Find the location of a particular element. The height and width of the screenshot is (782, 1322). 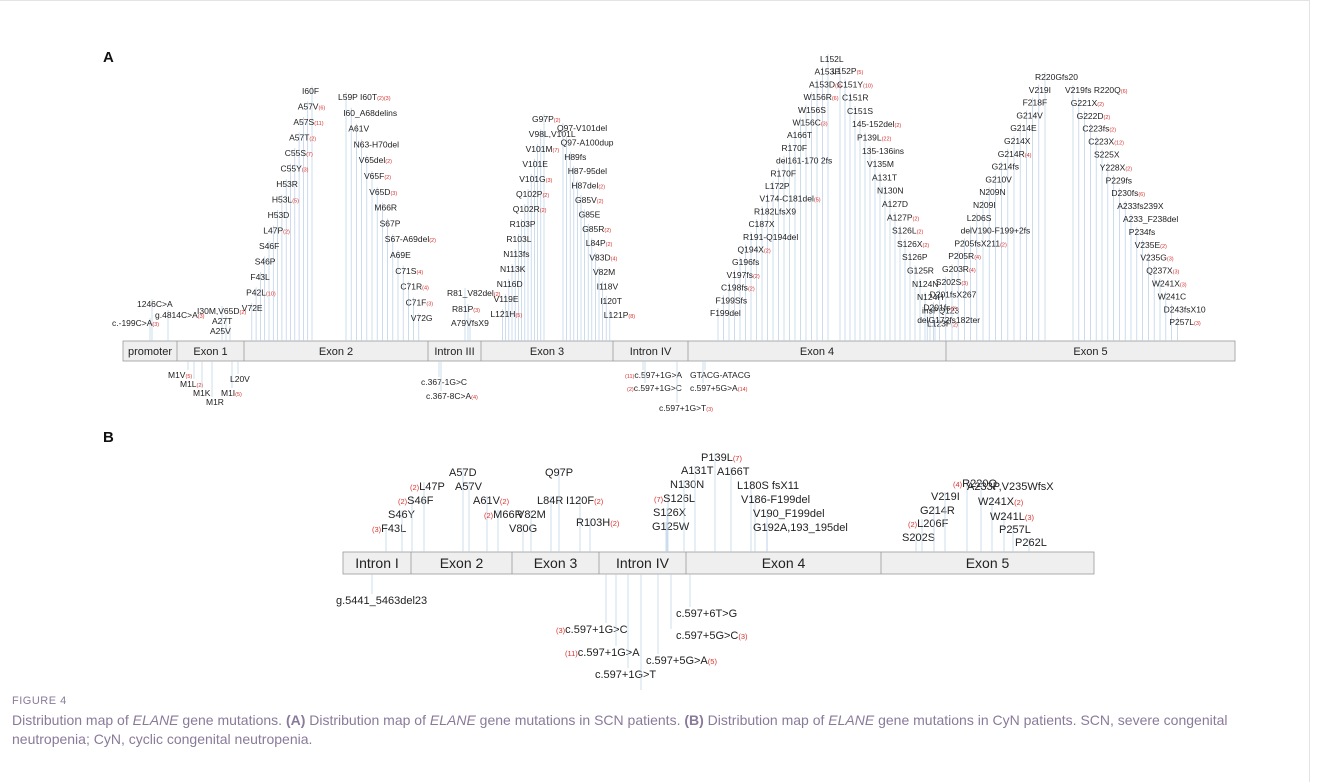

panel-a-mutation-label: del161-170 2fs is located at coordinates (804, 161).